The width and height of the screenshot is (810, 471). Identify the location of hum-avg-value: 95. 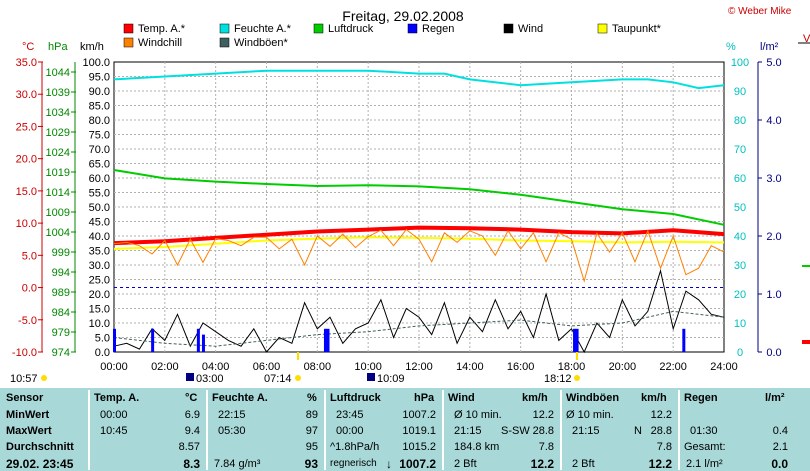
(311, 447).